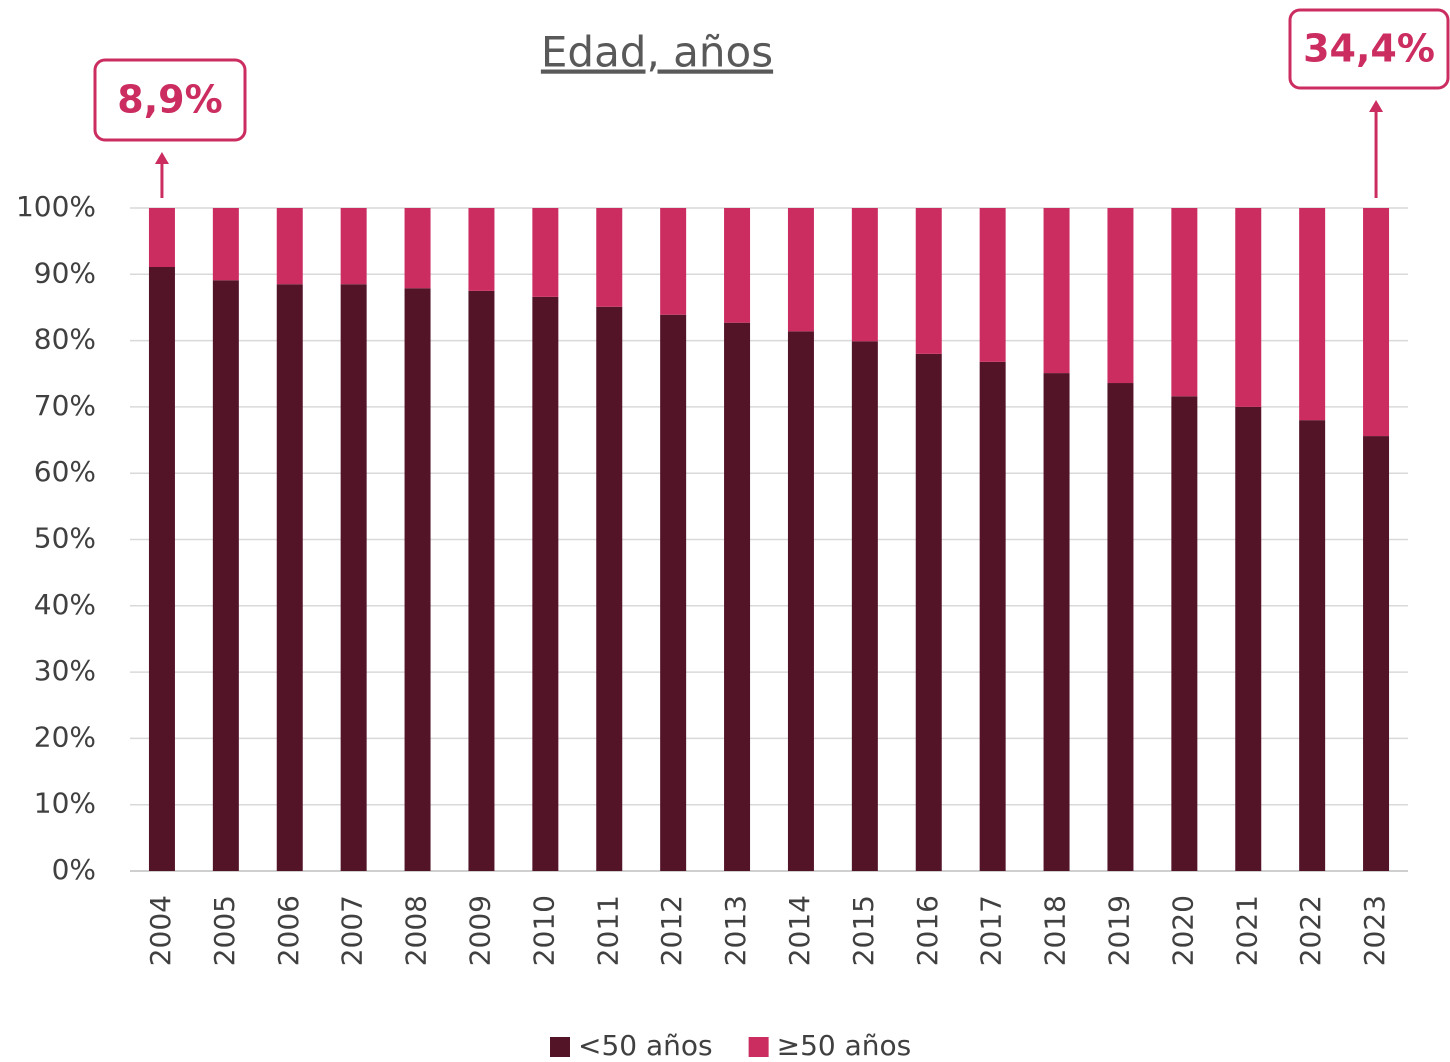  I want to click on y-tick-label: 0%, so click(74, 869).